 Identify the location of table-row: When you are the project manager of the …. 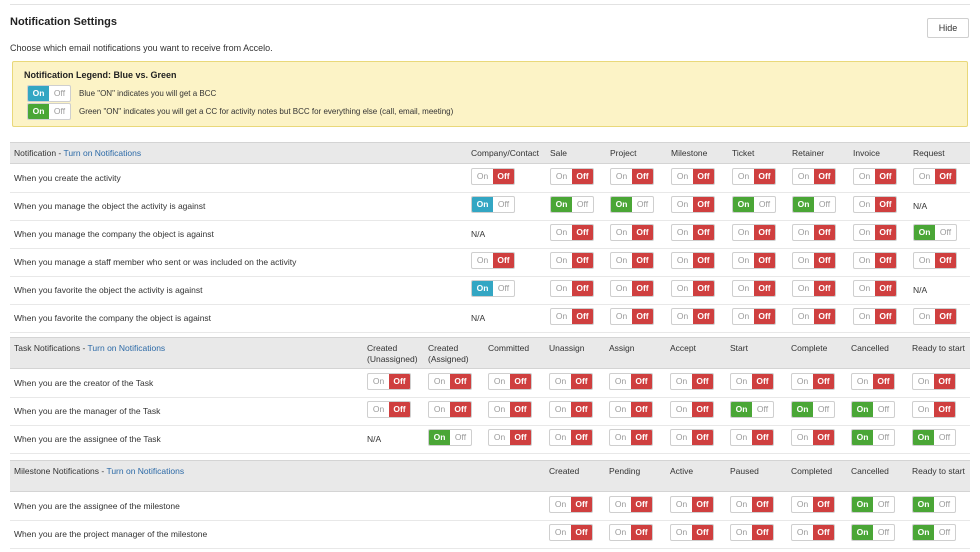
(490, 534).